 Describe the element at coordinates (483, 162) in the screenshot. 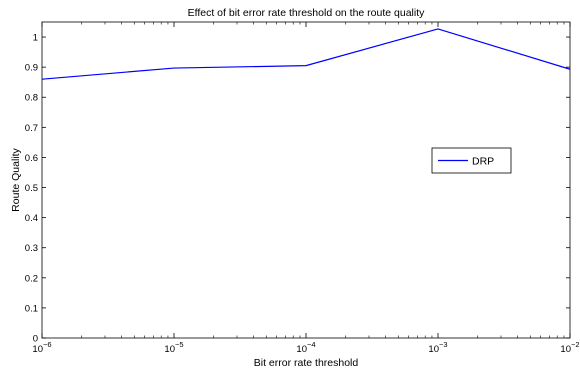

I see `legend-label-drp: DRP` at that location.